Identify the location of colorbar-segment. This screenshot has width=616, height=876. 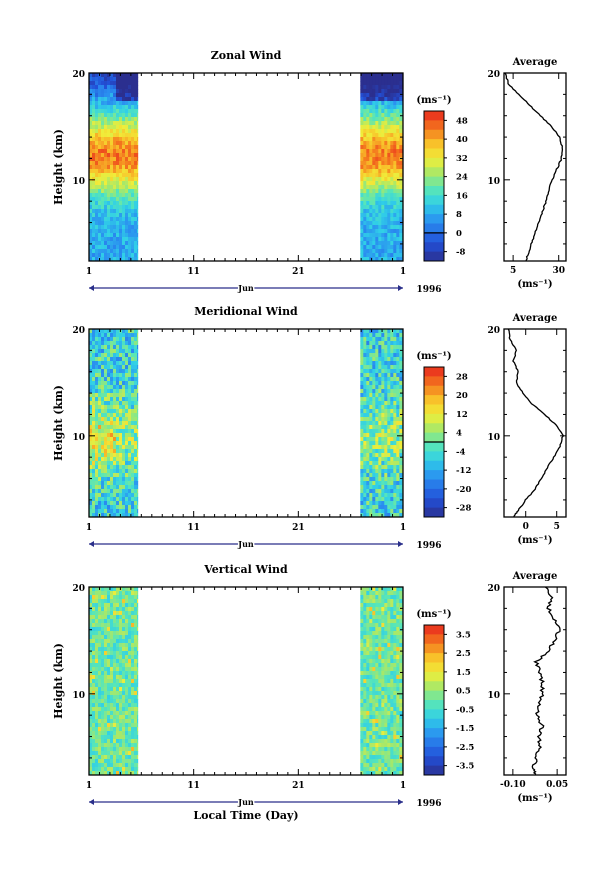
(434, 153).